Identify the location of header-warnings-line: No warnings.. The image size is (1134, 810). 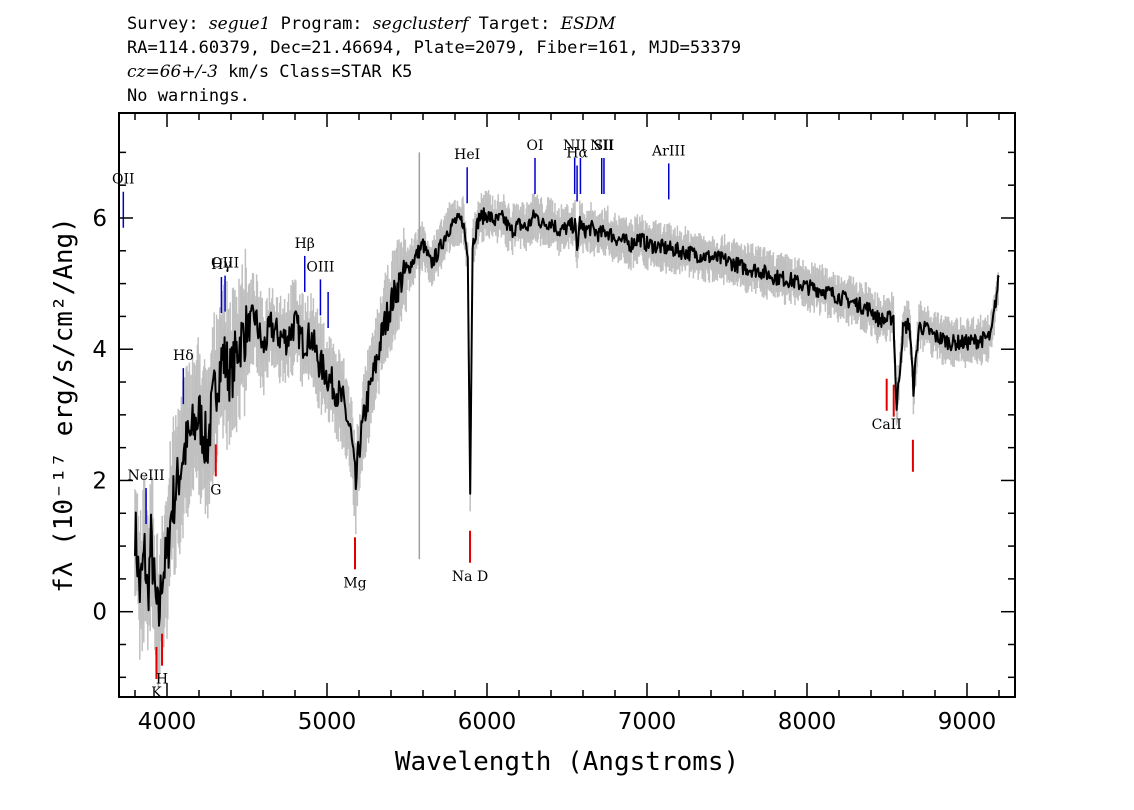
(188, 96).